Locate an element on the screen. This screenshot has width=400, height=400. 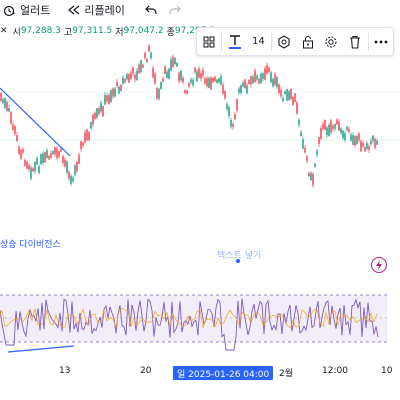
undo-icon is located at coordinates (151, 9).